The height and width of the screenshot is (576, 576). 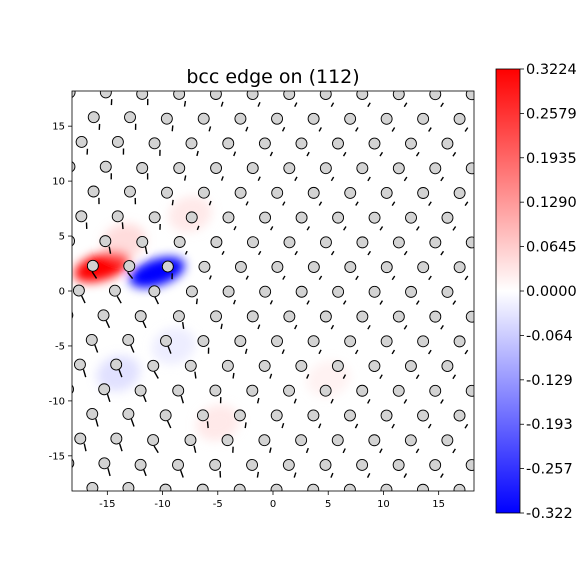 I want to click on colorbar-tick-label: 0.2579, so click(x=551, y=114).